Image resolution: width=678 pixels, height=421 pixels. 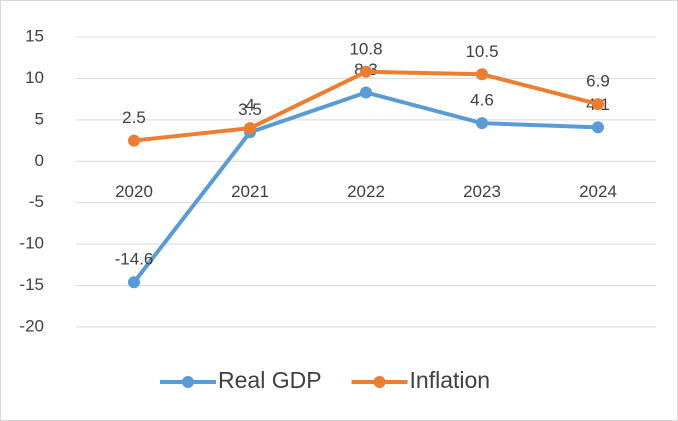 I want to click on x-tick-label: 2021, so click(x=250, y=191).